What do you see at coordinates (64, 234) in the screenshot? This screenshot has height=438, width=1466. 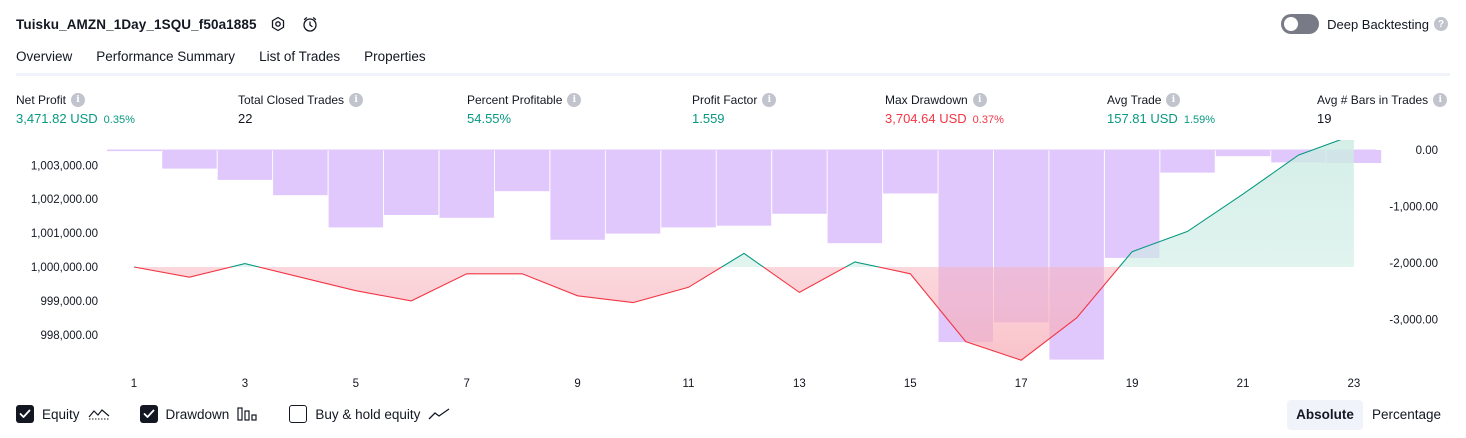 I see `left-axis-tick: 1,001,000.00` at bounding box center [64, 234].